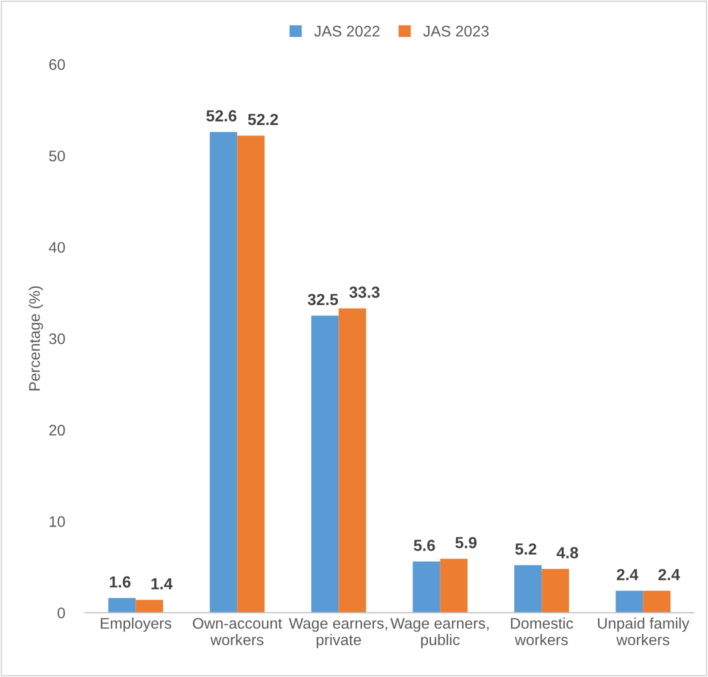  What do you see at coordinates (338, 633) in the screenshot?
I see `x-tick-label: Wage earners, private` at bounding box center [338, 633].